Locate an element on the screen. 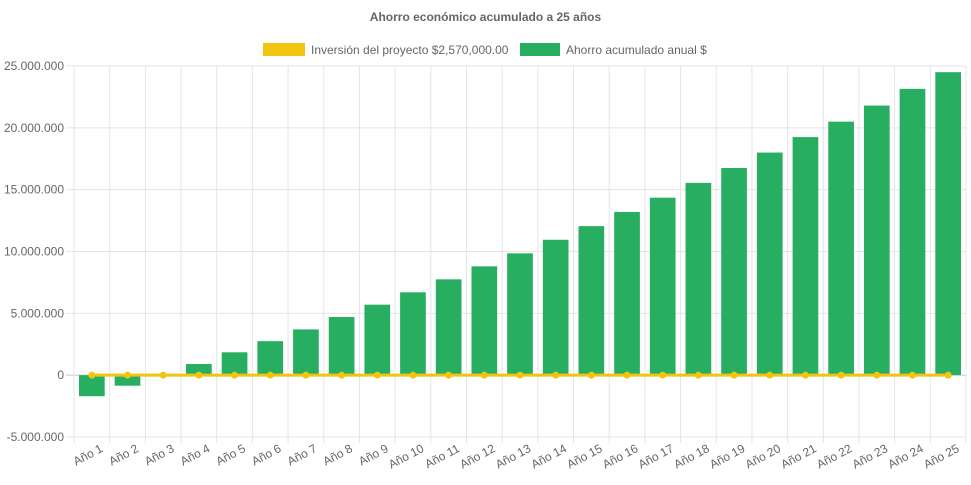  x-tick-label: Año 20 is located at coordinates (763, 456).